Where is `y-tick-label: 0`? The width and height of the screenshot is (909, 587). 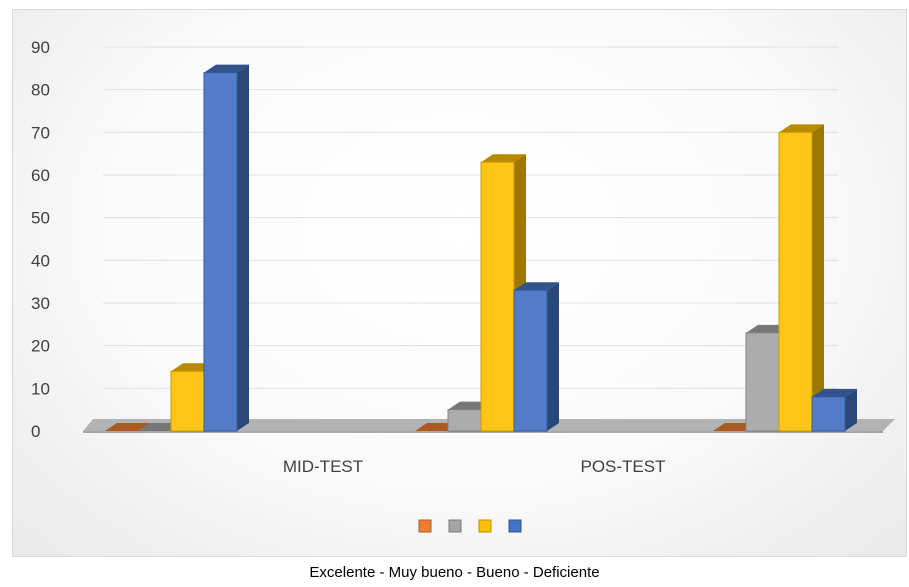 y-tick-label: 0 is located at coordinates (35, 431).